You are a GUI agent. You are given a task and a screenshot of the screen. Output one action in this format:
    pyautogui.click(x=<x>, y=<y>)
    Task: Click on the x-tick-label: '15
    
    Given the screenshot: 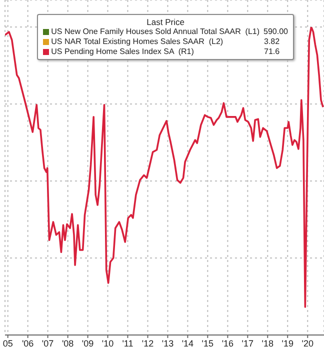 What is the action you would take?
    pyautogui.click(x=208, y=343)
    